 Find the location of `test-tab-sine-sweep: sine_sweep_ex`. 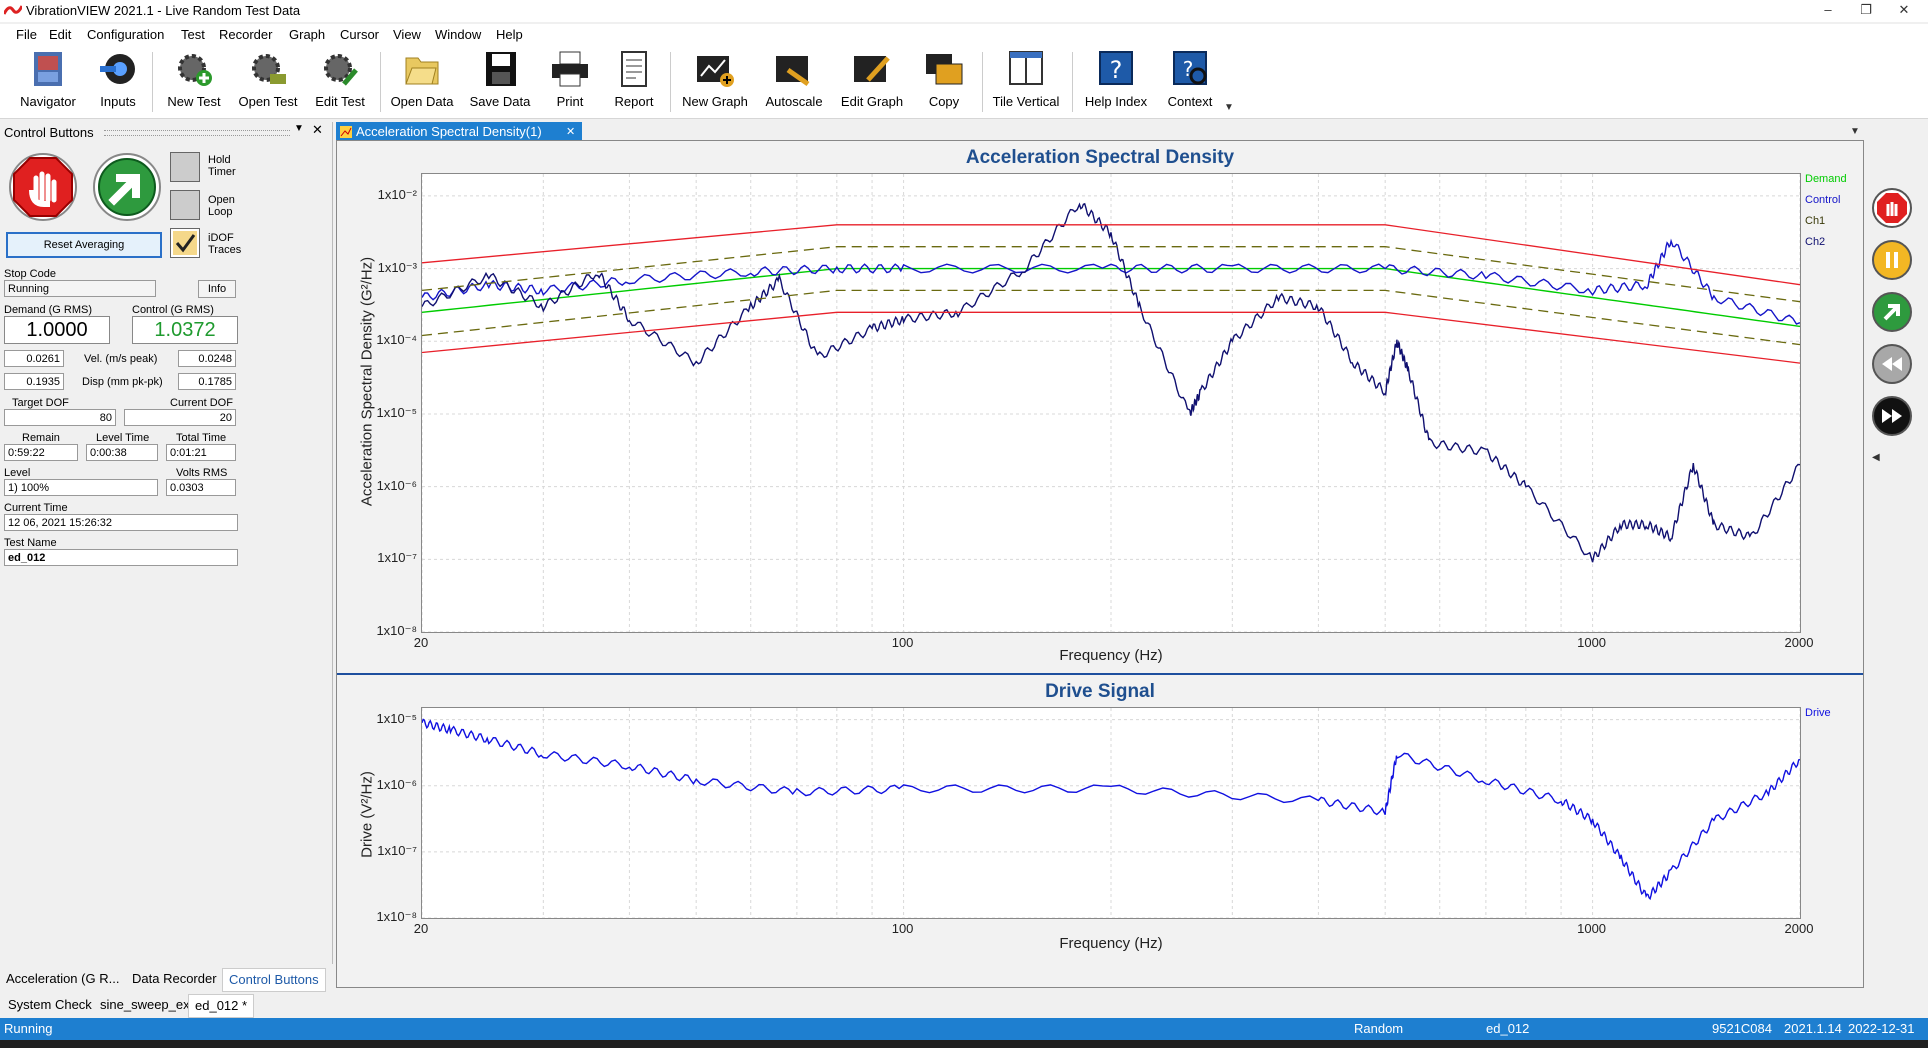

test-tab-sine-sweep: sine_sweep_ex is located at coordinates (145, 1004).